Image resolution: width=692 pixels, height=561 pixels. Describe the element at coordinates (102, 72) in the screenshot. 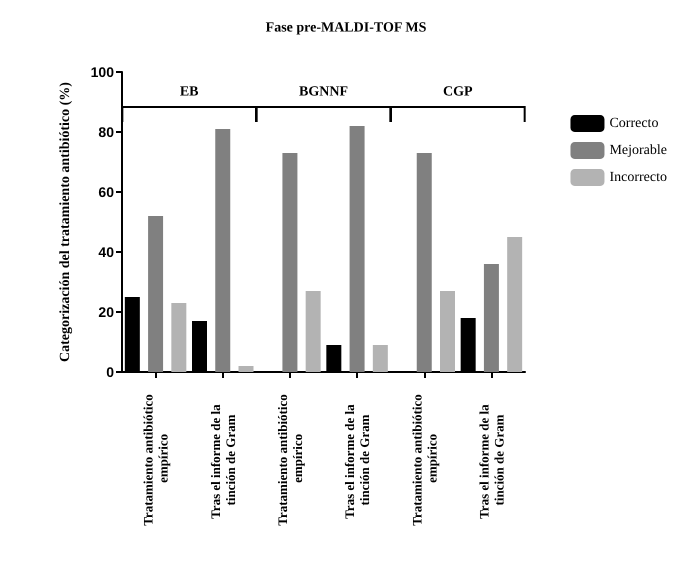

I see `y-tick-label: 100` at that location.